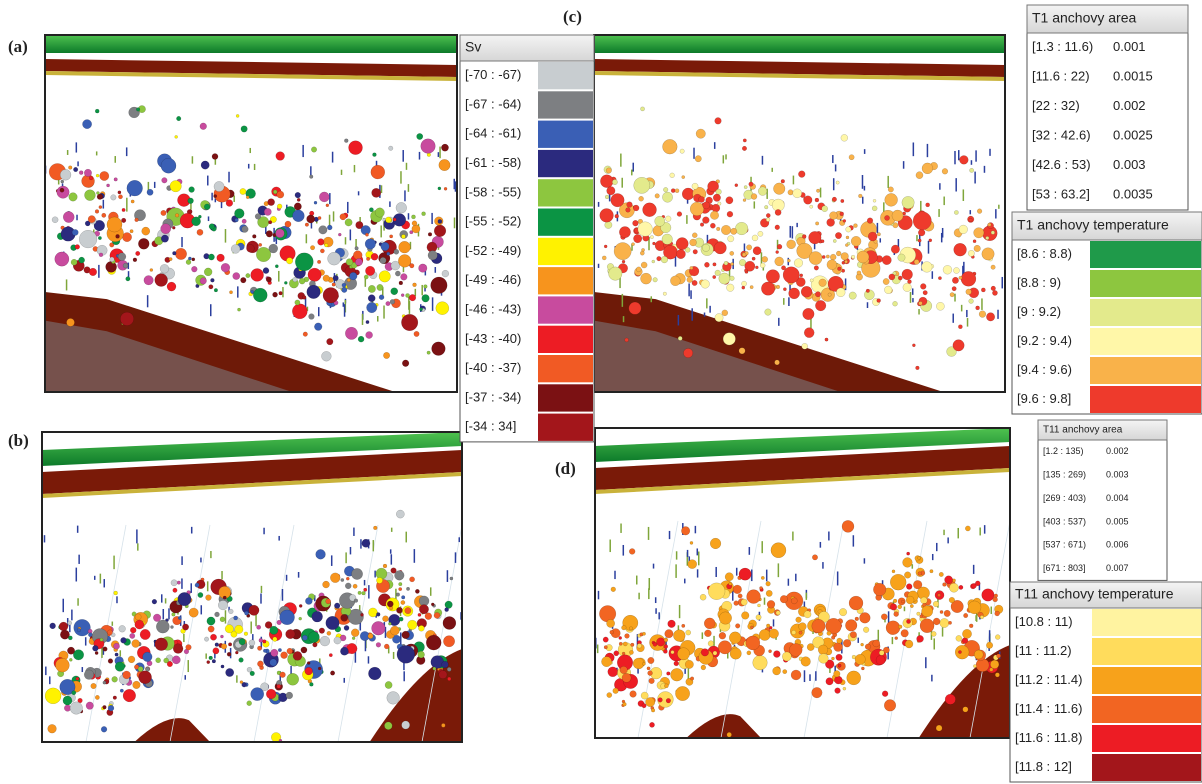 The height and width of the screenshot is (784, 1202). What do you see at coordinates (717, 356) in the screenshot?
I see `seabed-edge` at bounding box center [717, 356].